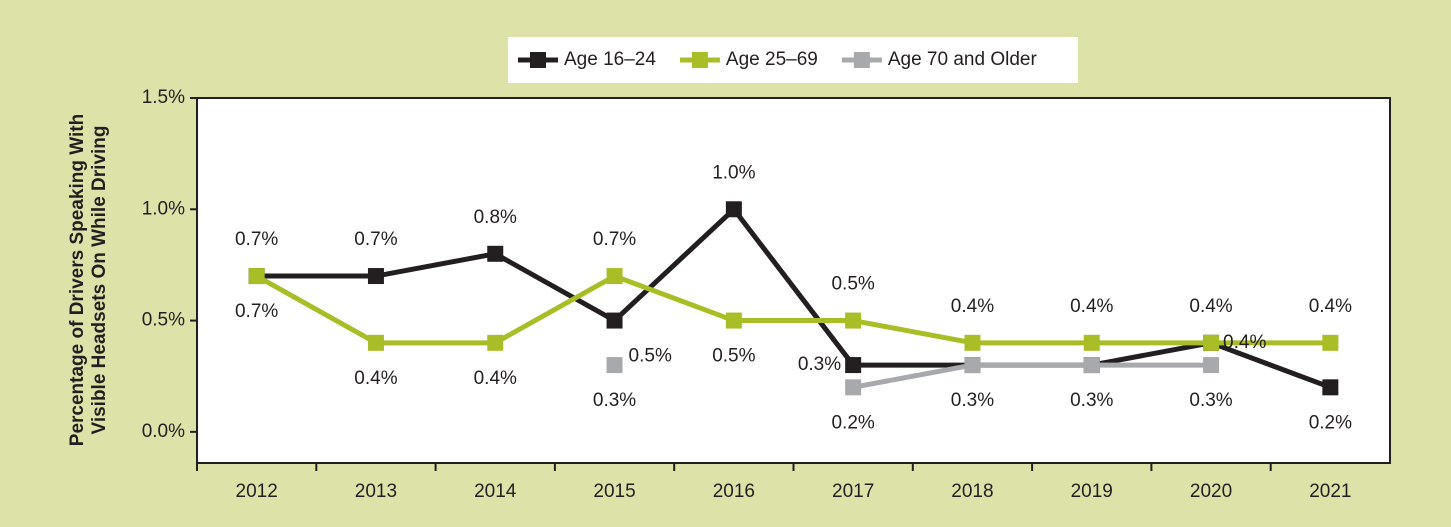 The image size is (1451, 527). I want to click on legend-label: Age 25–69, so click(772, 59).